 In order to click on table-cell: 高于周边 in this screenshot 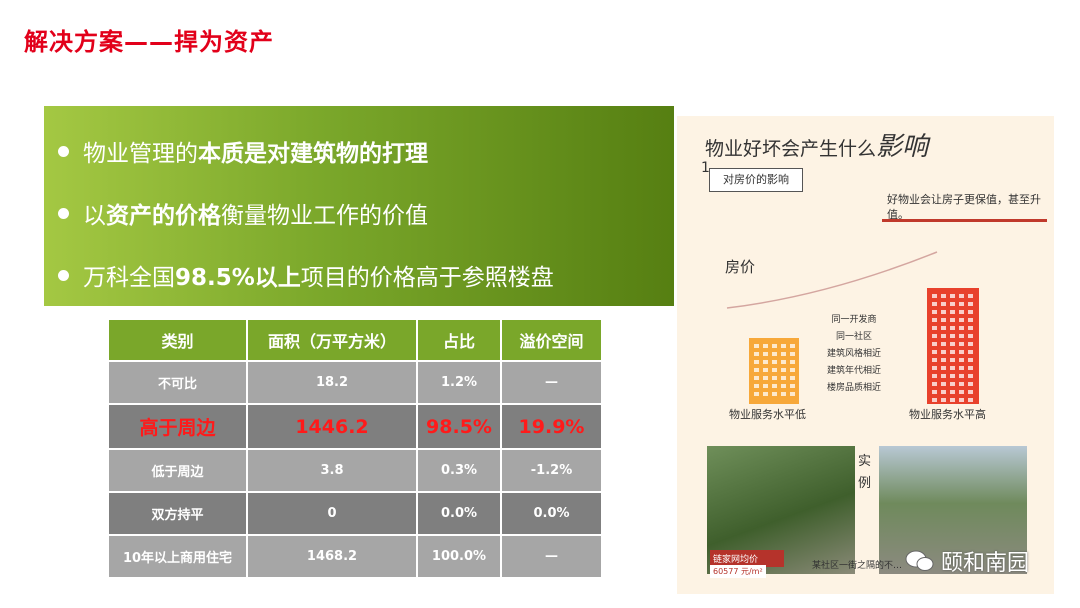, I will do `click(177, 426)`.